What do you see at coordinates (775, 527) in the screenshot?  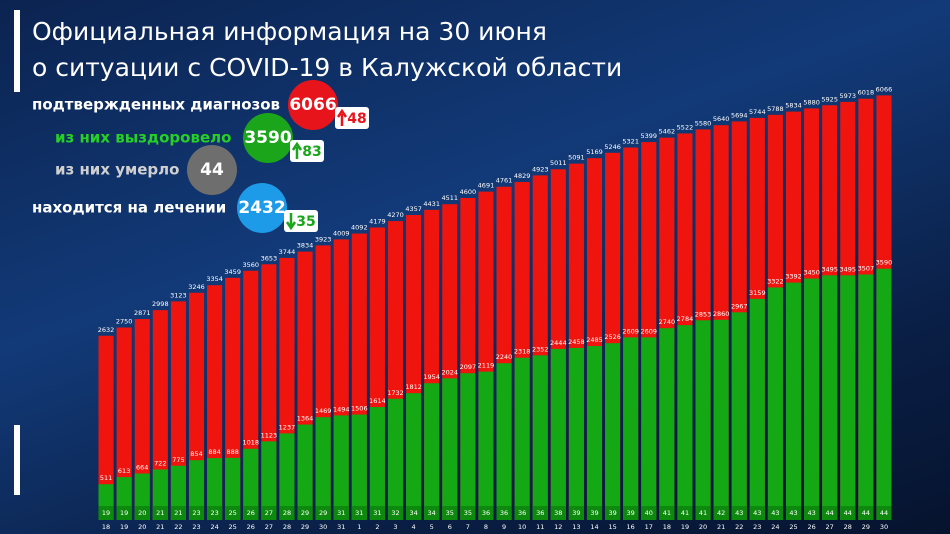 I see `x-tick-label: 24` at bounding box center [775, 527].